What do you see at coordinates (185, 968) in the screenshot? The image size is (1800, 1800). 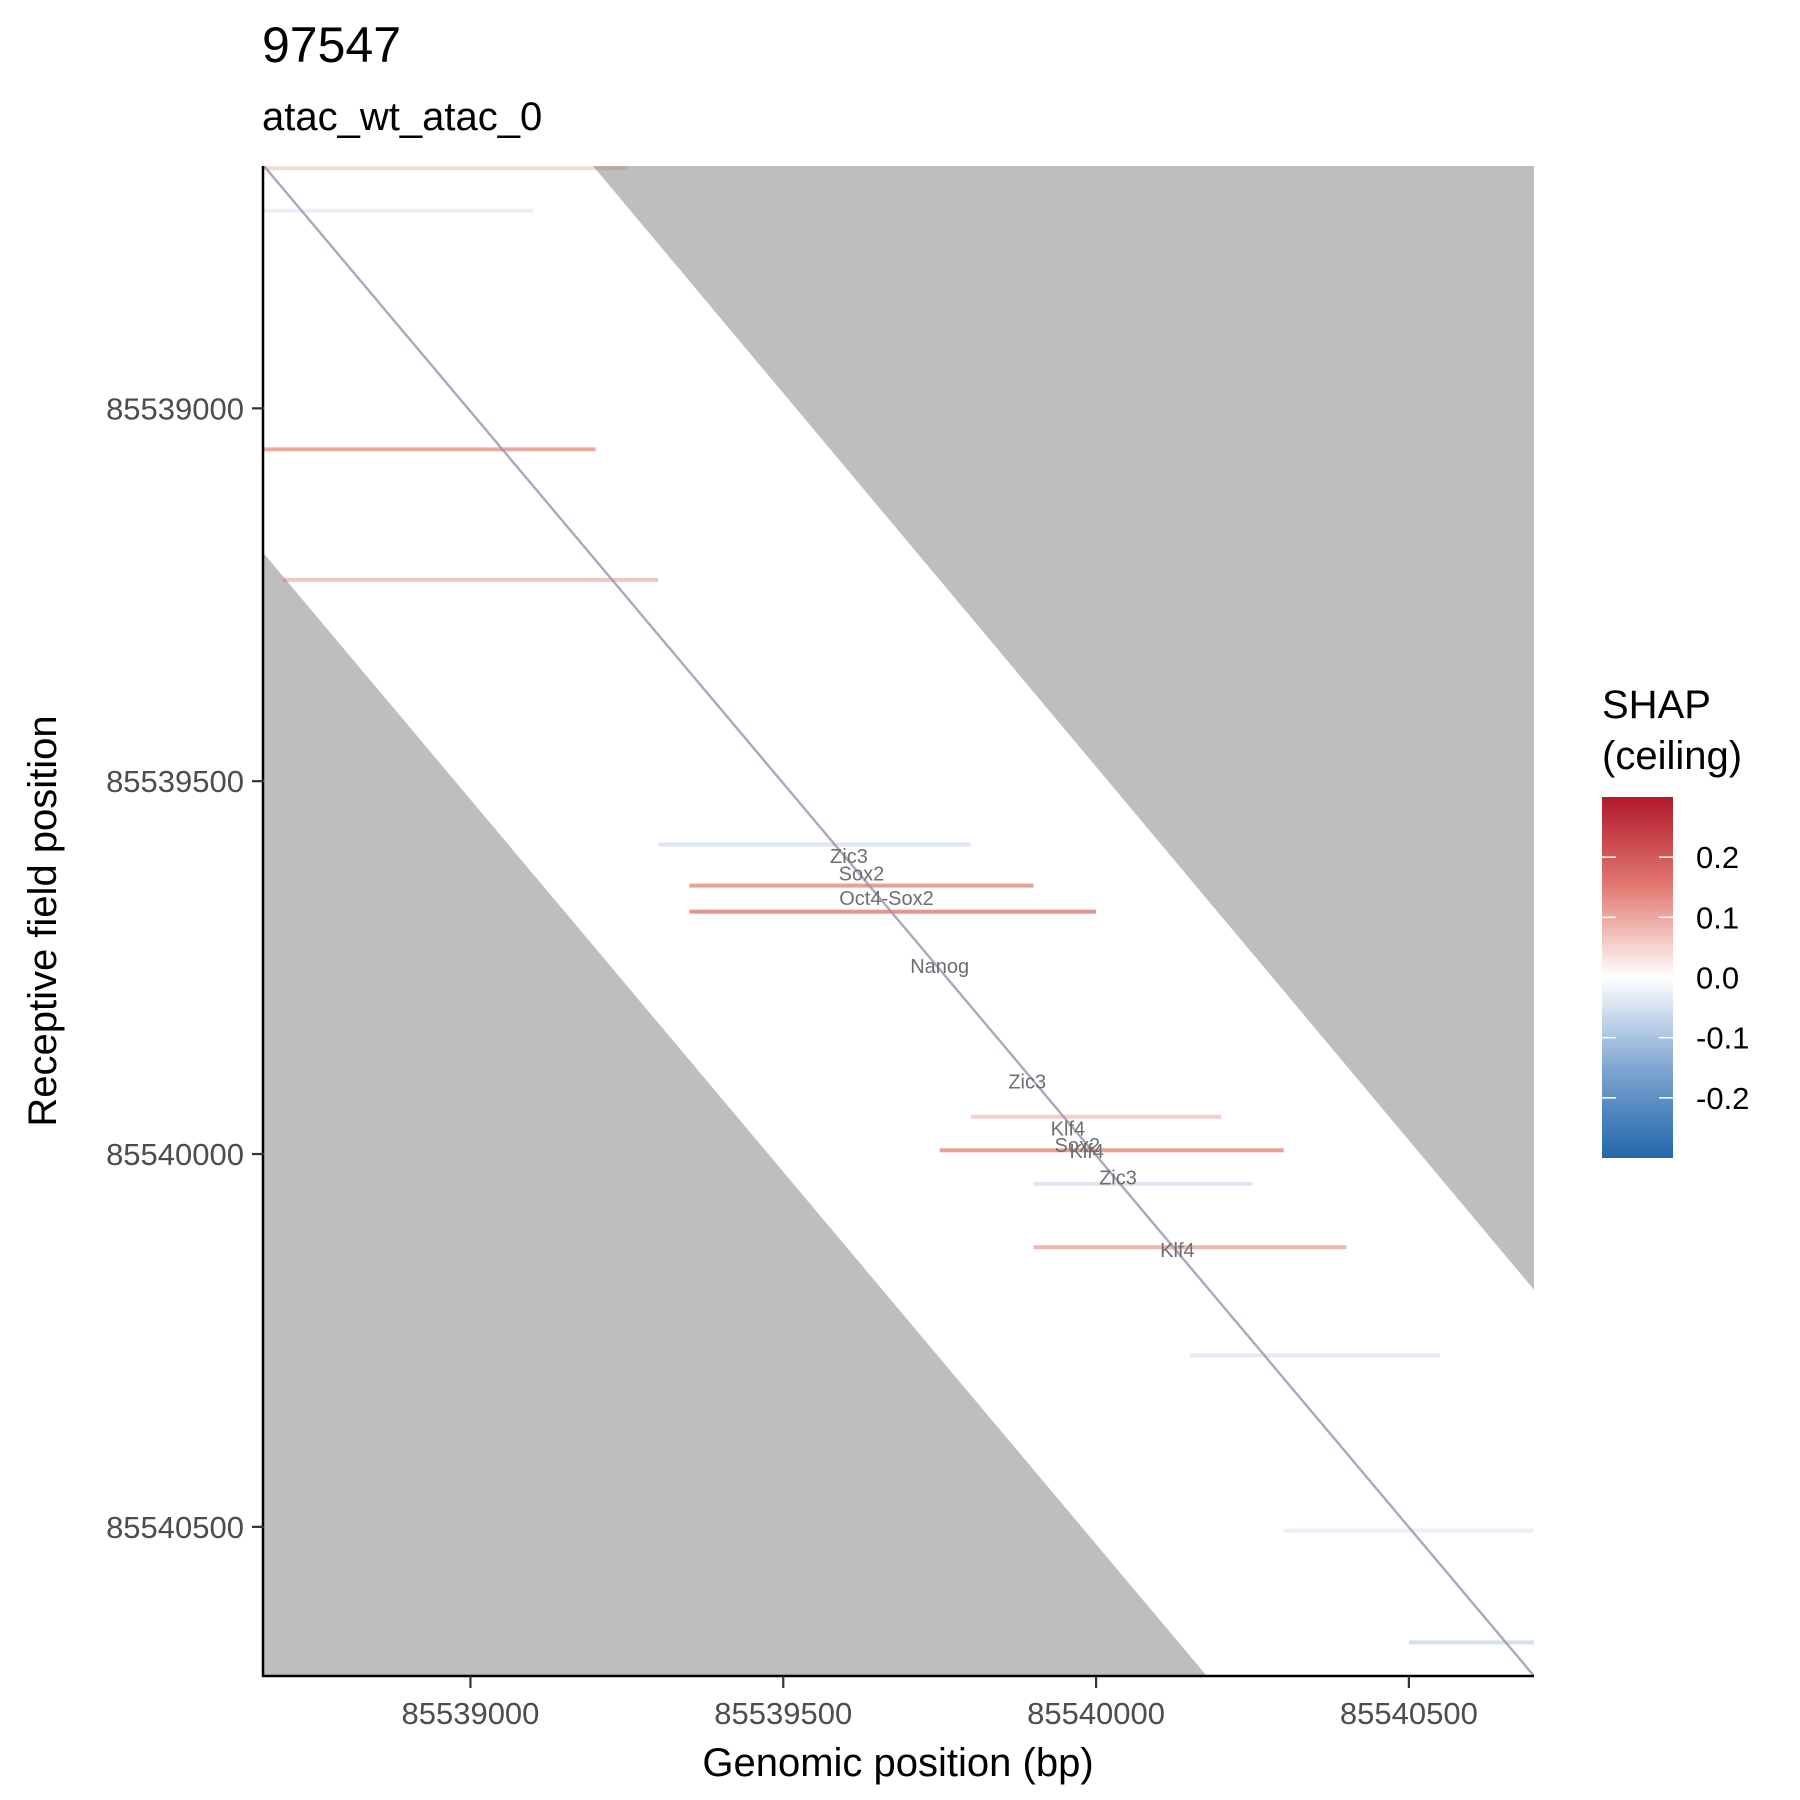 I see `y-axis-ticks: 85539000 85539500 85540000 85540500` at bounding box center [185, 968].